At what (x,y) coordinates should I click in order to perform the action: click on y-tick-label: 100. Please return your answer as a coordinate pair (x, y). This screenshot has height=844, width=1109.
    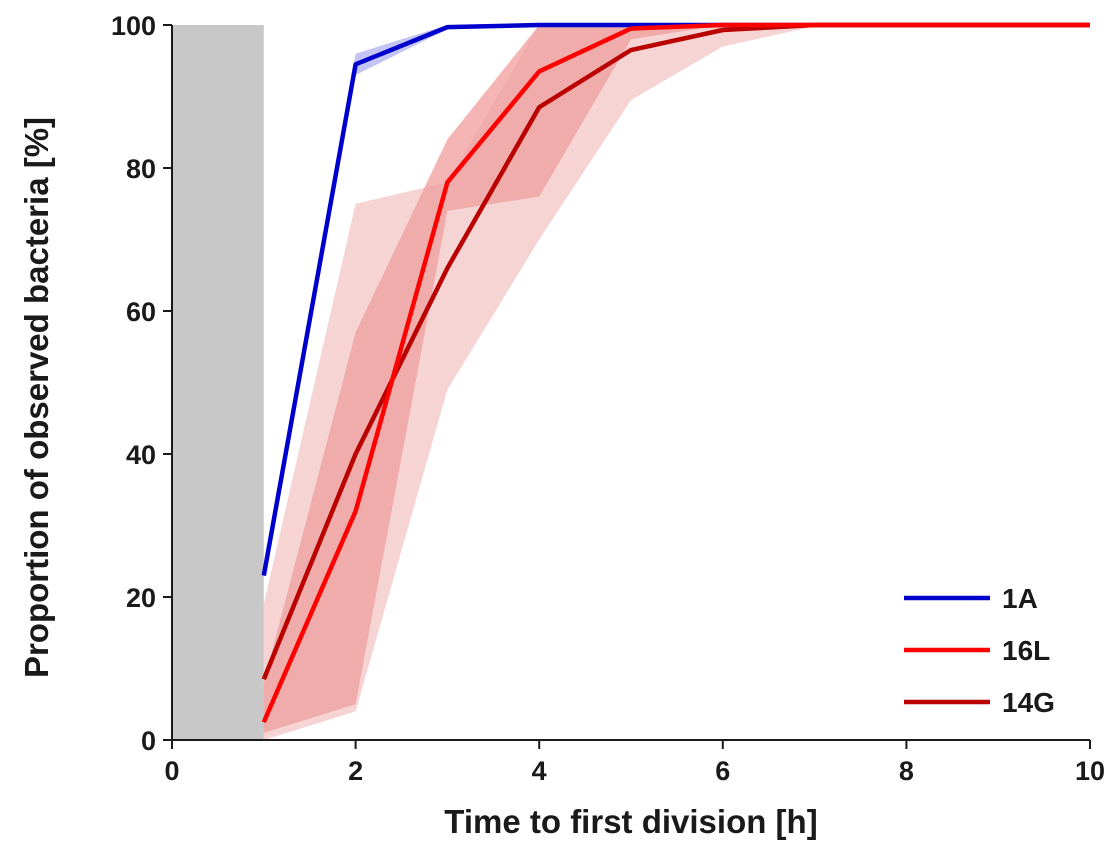
    Looking at the image, I should click on (133, 26).